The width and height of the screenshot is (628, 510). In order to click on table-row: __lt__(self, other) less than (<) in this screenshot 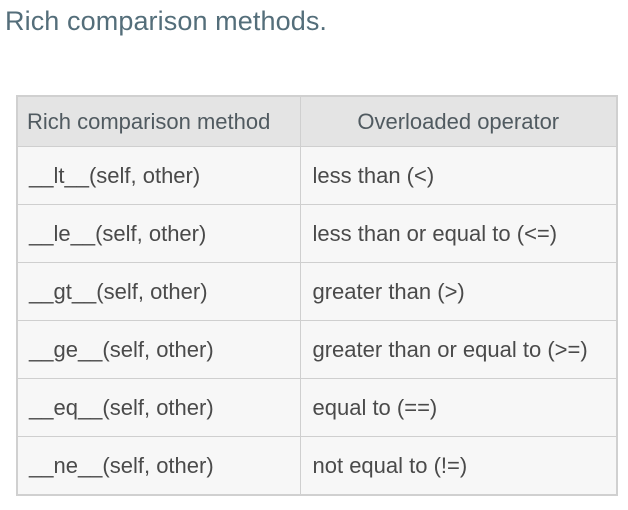, I will do `click(317, 175)`.